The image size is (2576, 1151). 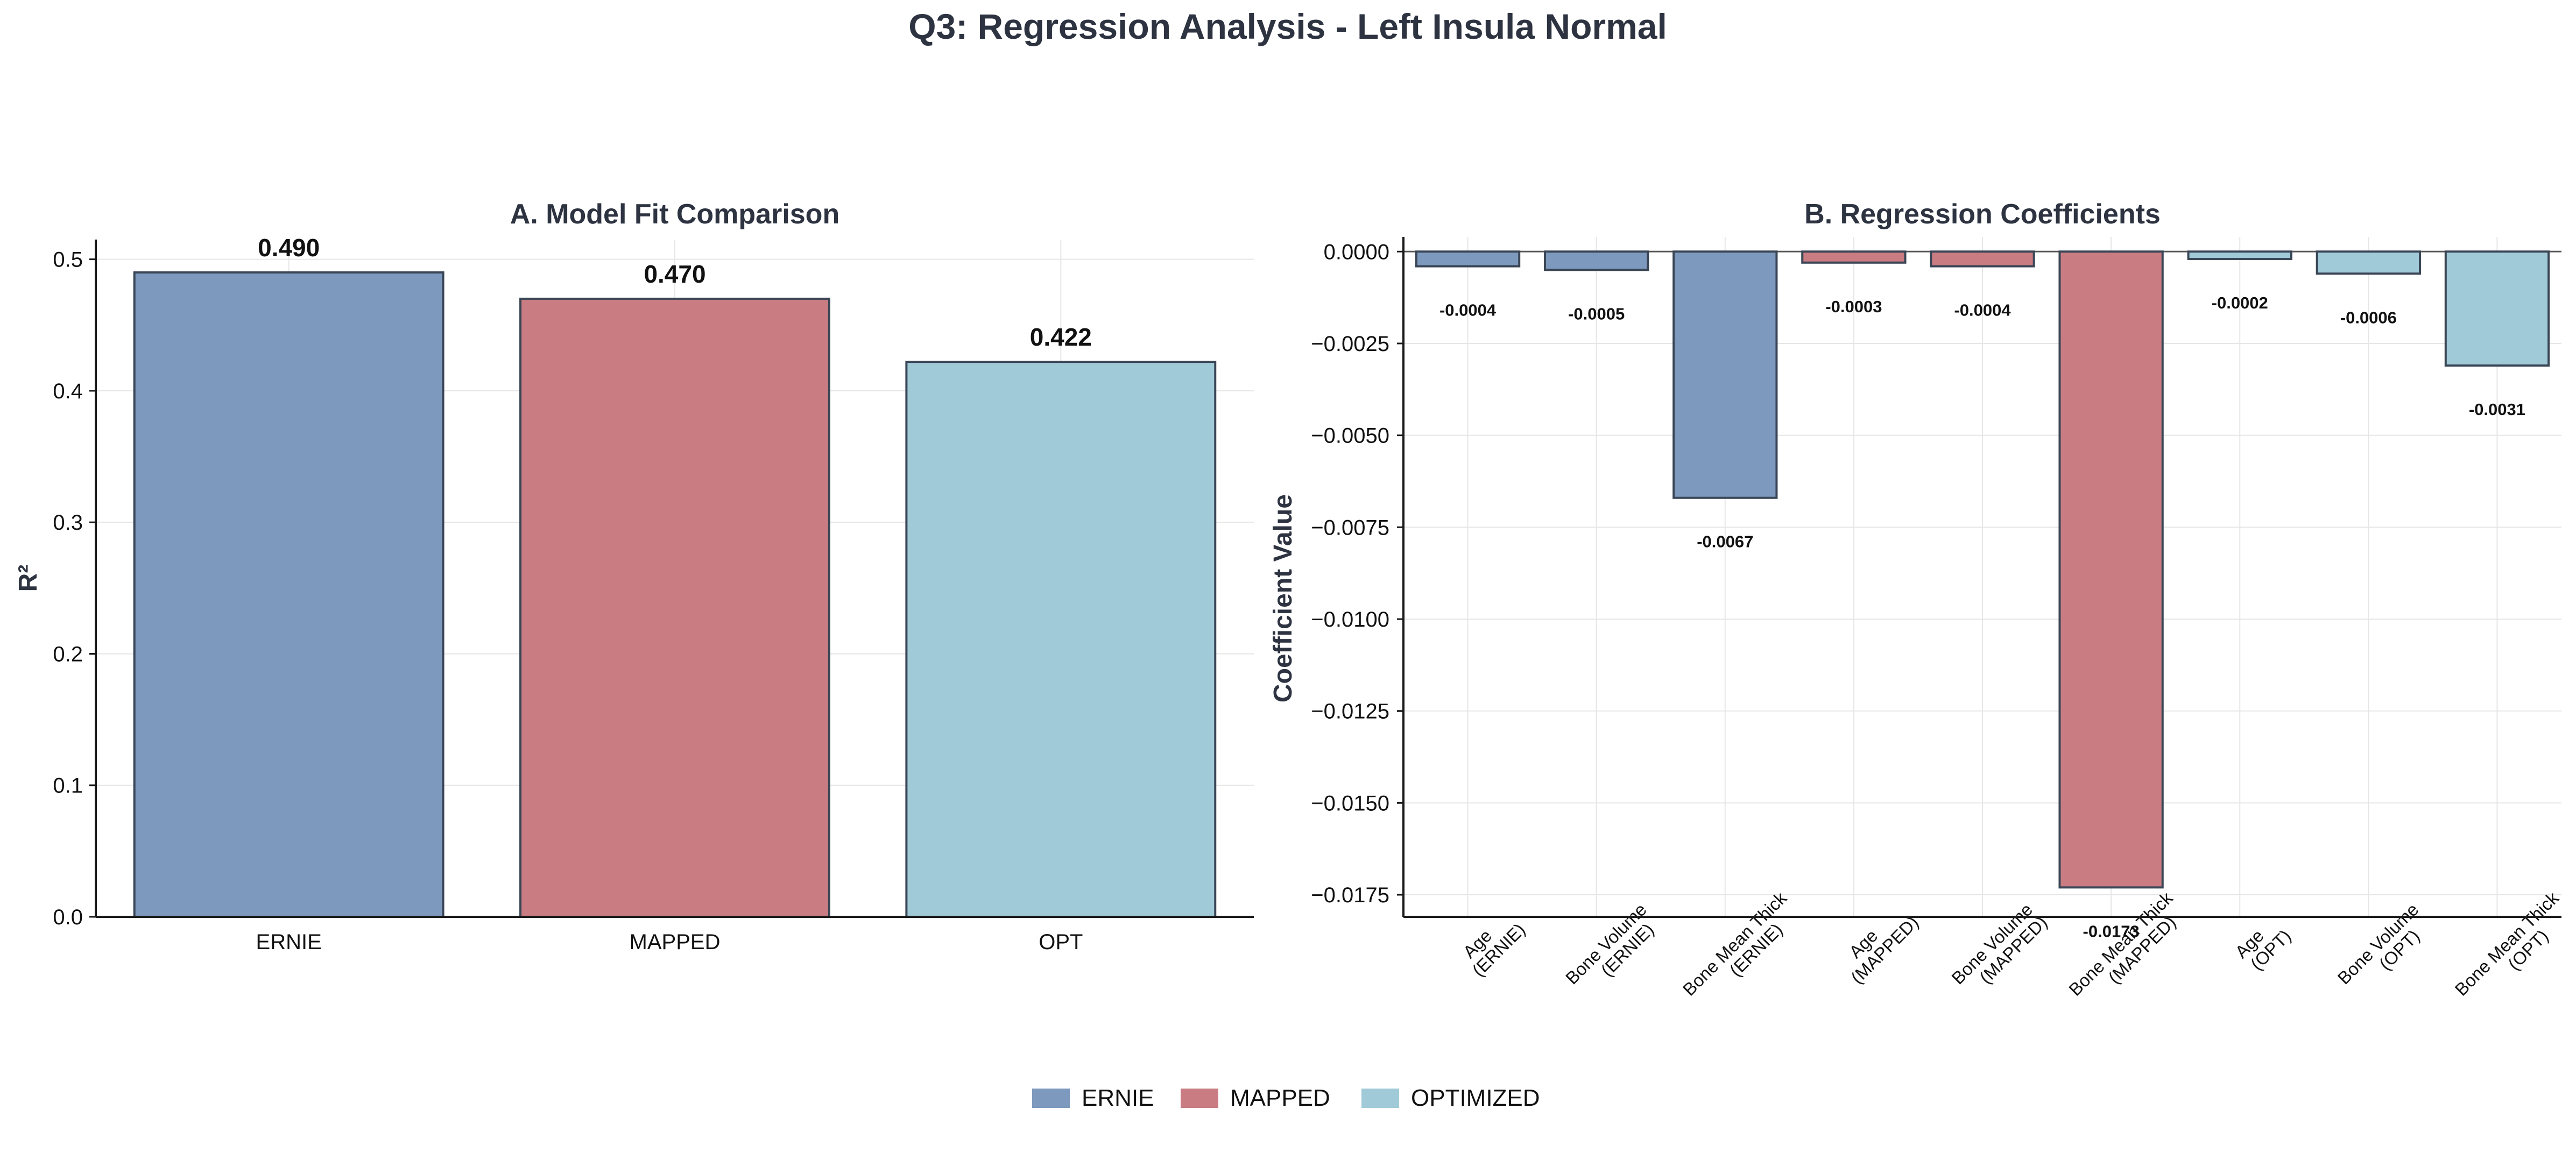 What do you see at coordinates (1596, 314) in the screenshot?
I see `panel-b-value-label: -0.0005` at bounding box center [1596, 314].